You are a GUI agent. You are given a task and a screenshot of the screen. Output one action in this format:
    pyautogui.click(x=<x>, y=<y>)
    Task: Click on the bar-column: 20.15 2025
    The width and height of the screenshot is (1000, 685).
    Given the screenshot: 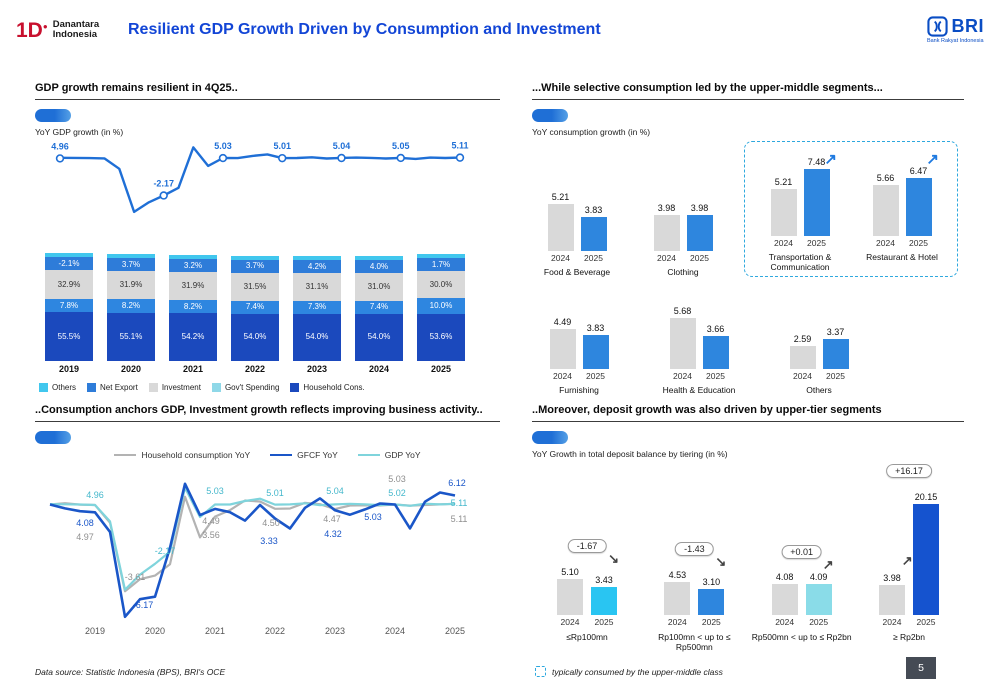 What is the action you would take?
    pyautogui.click(x=925, y=546)
    